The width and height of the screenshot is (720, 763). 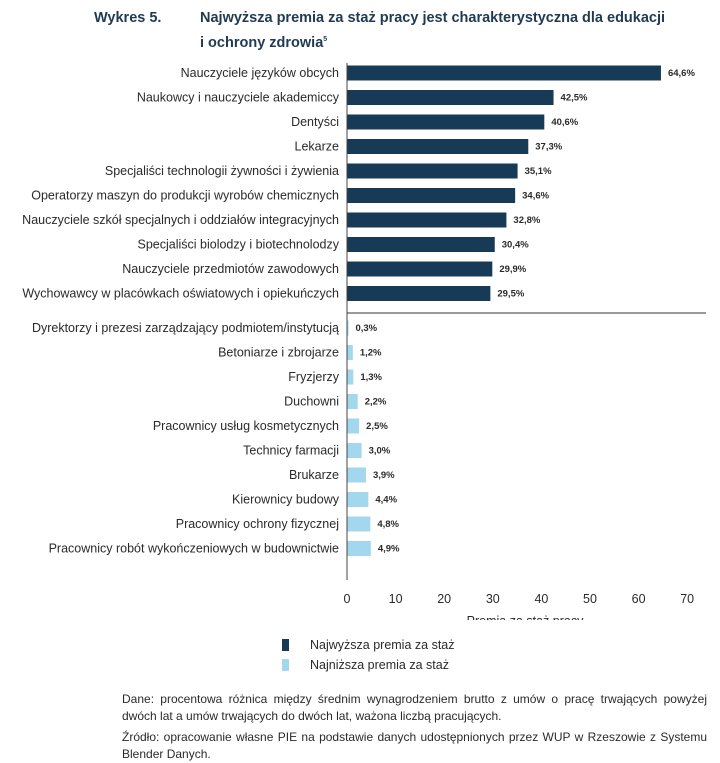 I want to click on x-tick-label: 20, so click(x=444, y=599).